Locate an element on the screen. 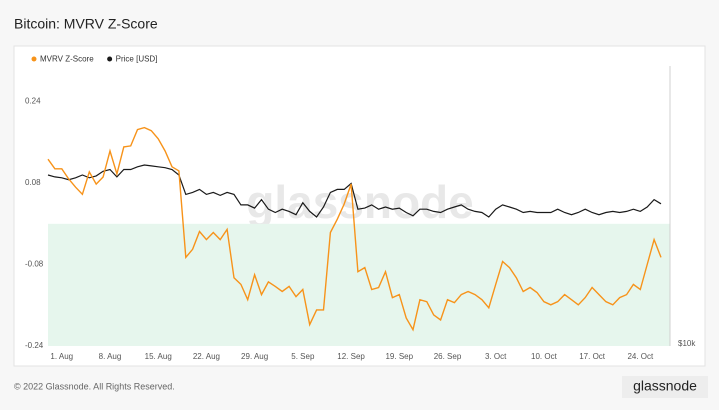  x-tick-label: 15. Aug is located at coordinates (158, 356).